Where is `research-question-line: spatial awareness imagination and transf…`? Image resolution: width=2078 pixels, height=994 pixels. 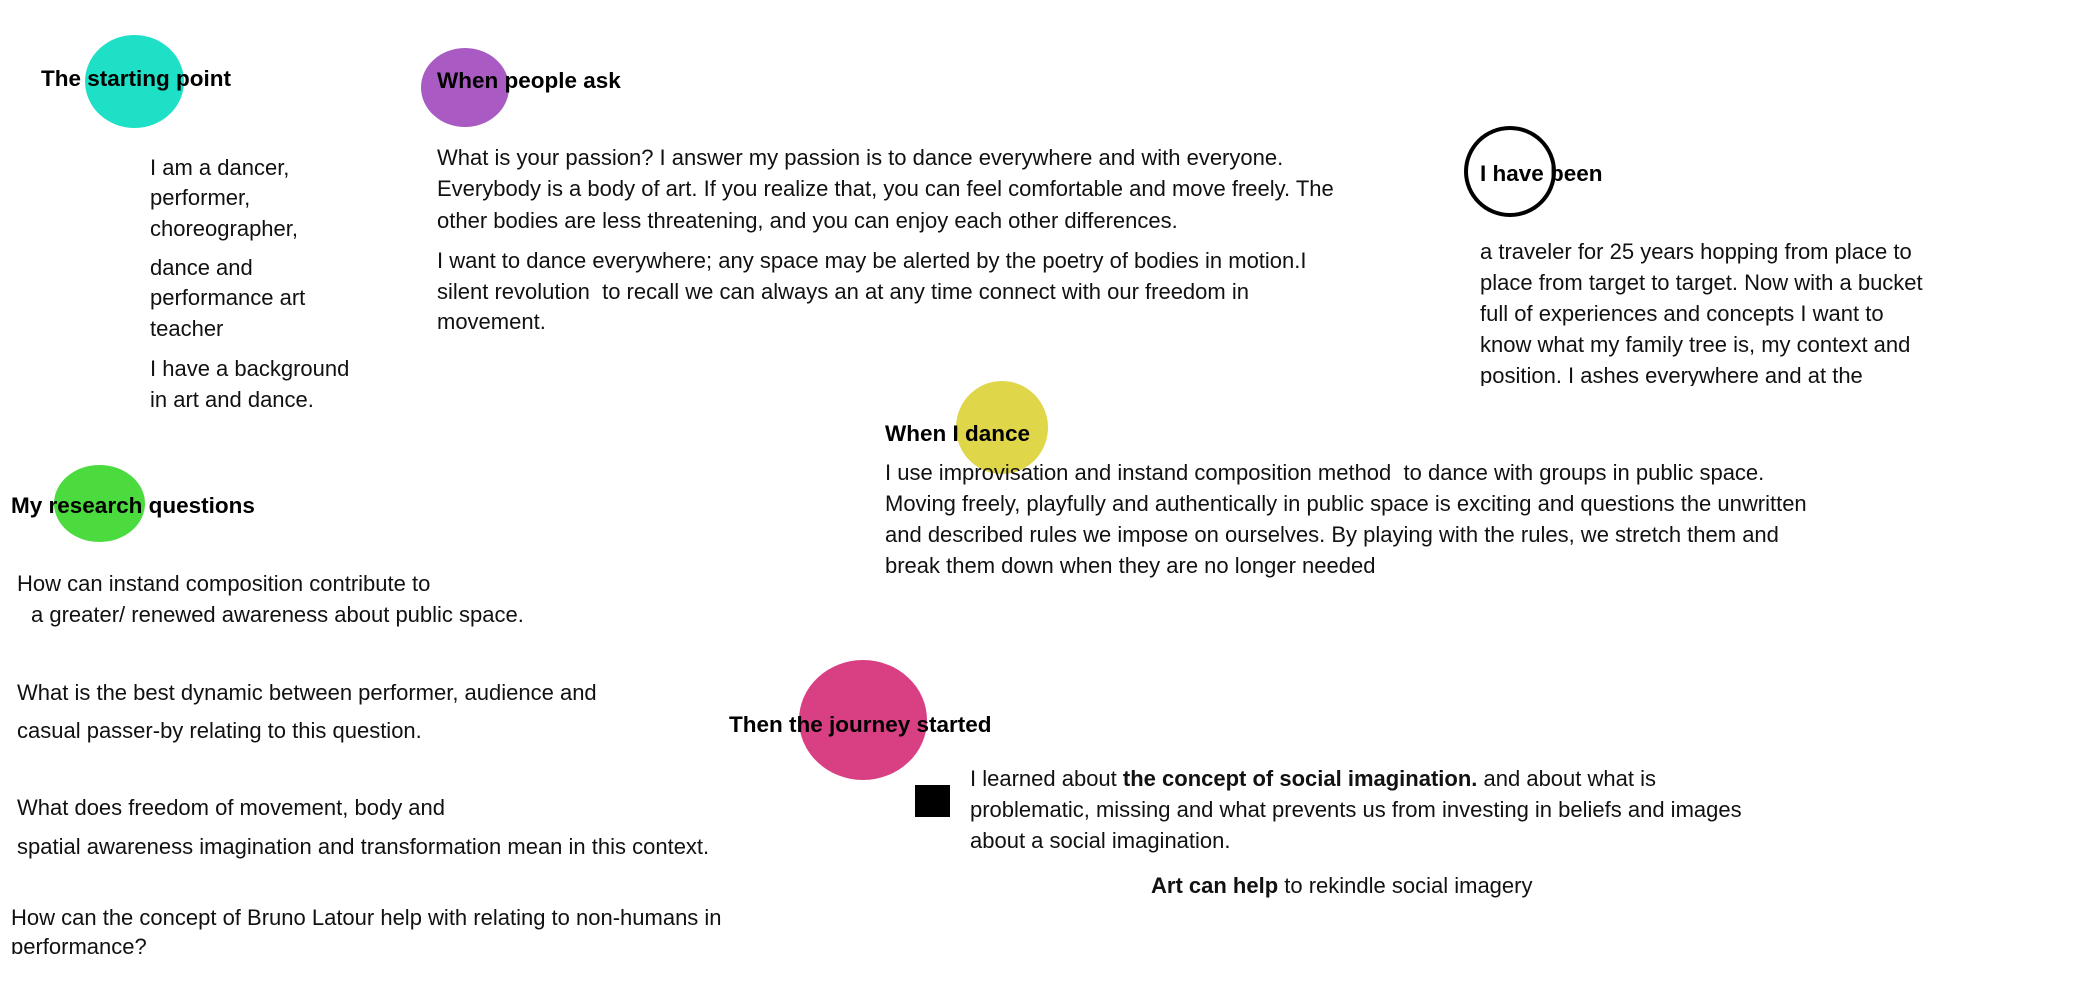 research-question-line: spatial awareness imagination and transf… is located at coordinates (363, 846).